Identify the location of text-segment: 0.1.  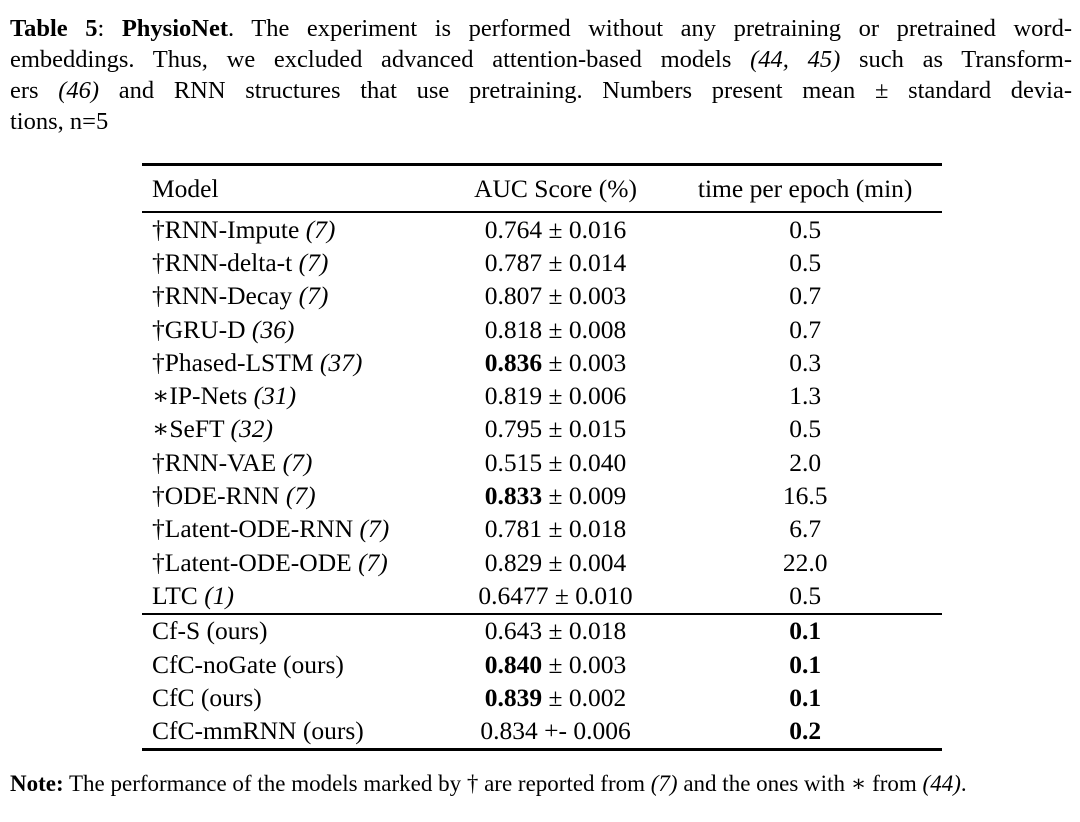
(805, 664).